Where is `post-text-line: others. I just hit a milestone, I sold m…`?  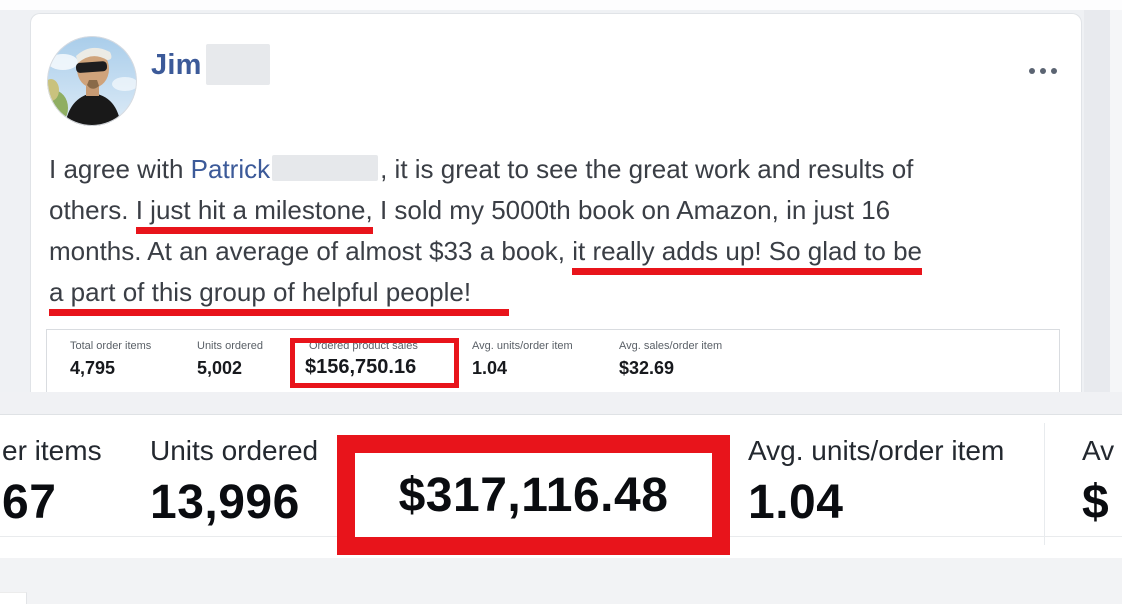 post-text-line: others. I just hit a milestone, I sold m… is located at coordinates (559, 212).